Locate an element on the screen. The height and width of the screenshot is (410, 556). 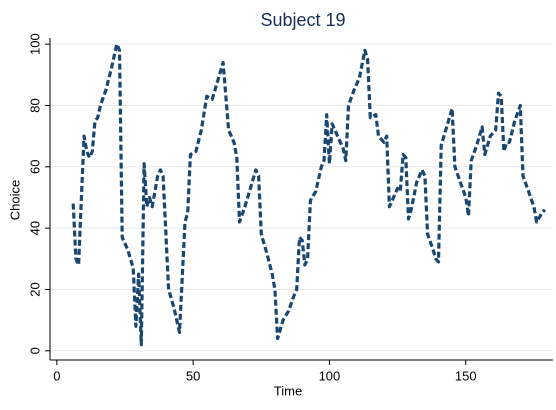
y-tick-label: 40 is located at coordinates (34, 228).